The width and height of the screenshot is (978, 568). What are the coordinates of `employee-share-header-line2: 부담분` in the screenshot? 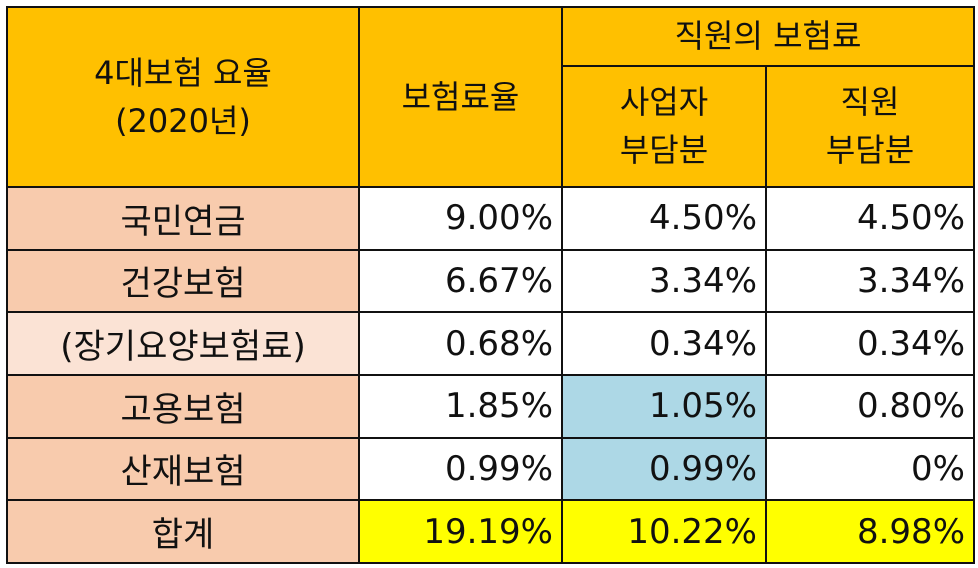 It's located at (870, 150).